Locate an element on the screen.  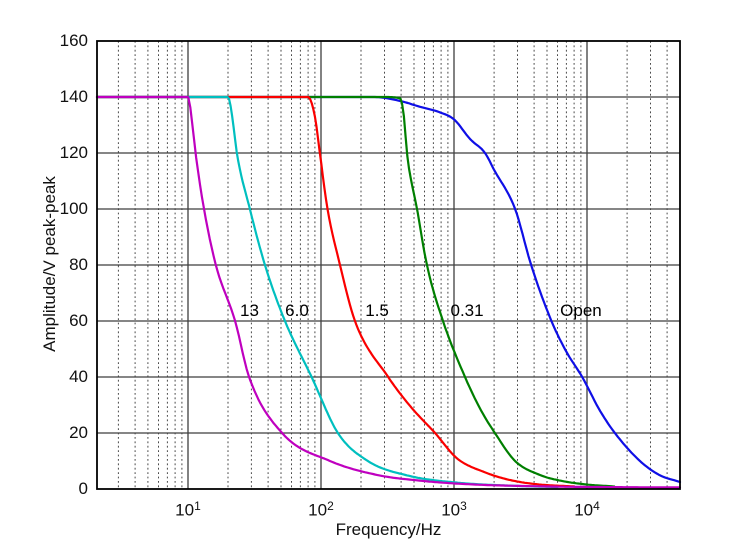
x-tick-exponent: 3 is located at coordinates (463, 506).